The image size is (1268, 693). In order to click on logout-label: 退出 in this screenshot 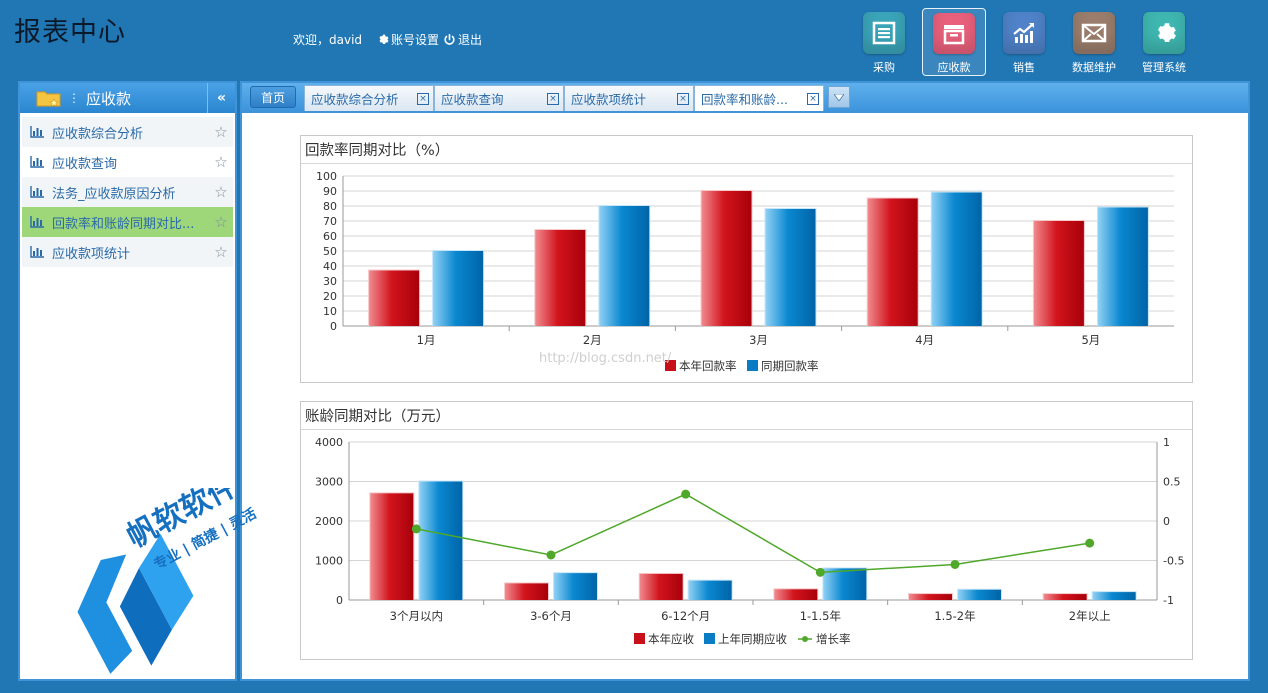, I will do `click(470, 40)`.